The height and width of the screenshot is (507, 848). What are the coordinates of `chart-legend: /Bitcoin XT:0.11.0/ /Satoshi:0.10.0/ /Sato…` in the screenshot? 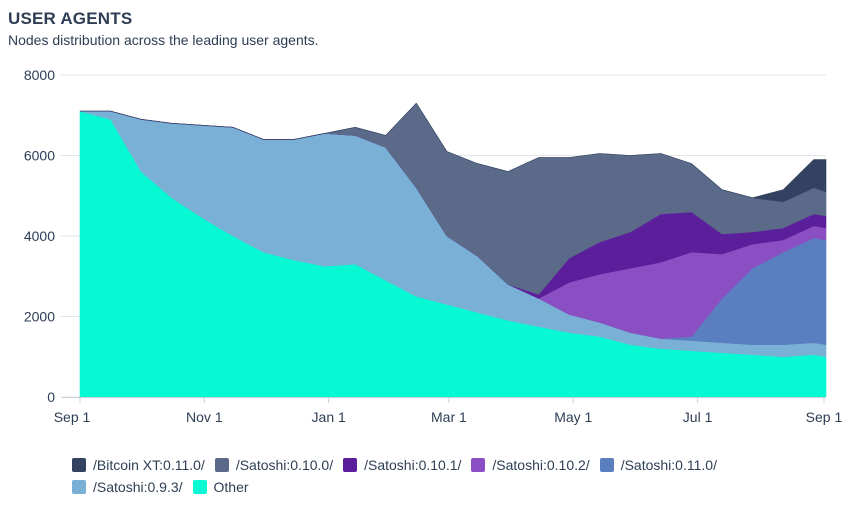 It's located at (452, 477).